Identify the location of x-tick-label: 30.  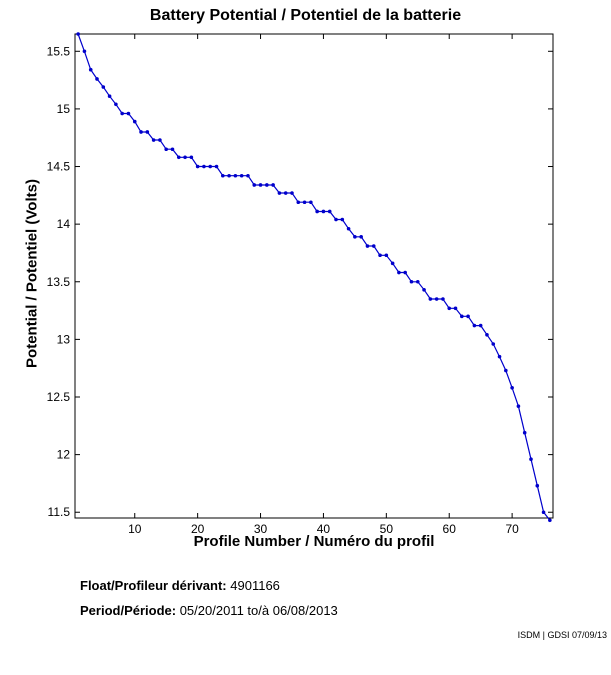
(261, 529).